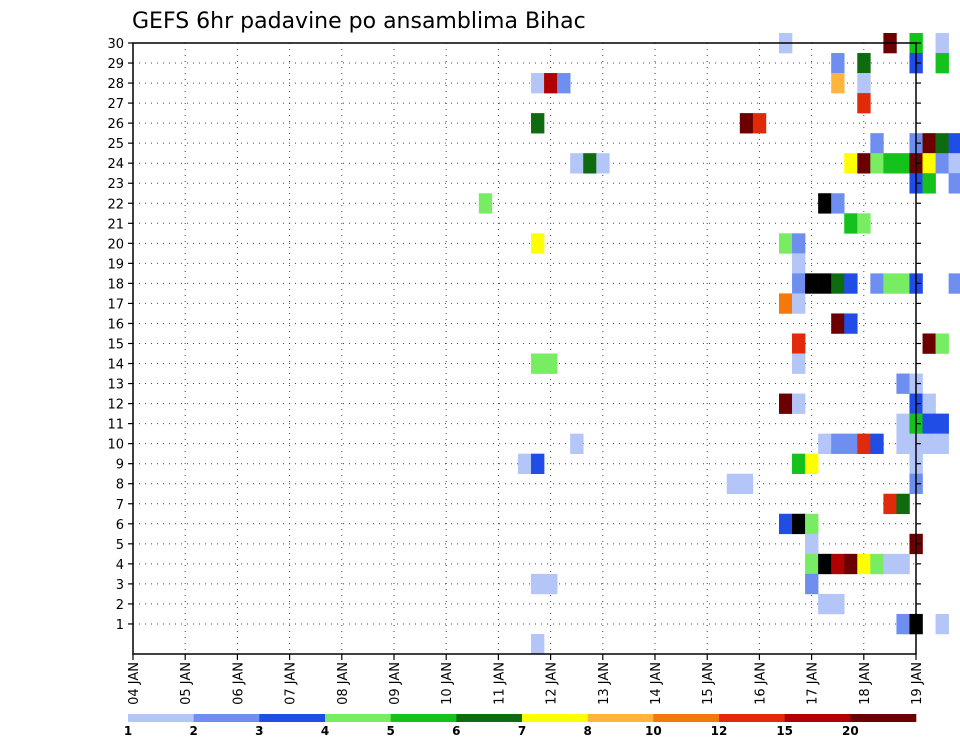  Describe the element at coordinates (134, 683) in the screenshot. I see `x-tick-label: 04 JAN` at that location.